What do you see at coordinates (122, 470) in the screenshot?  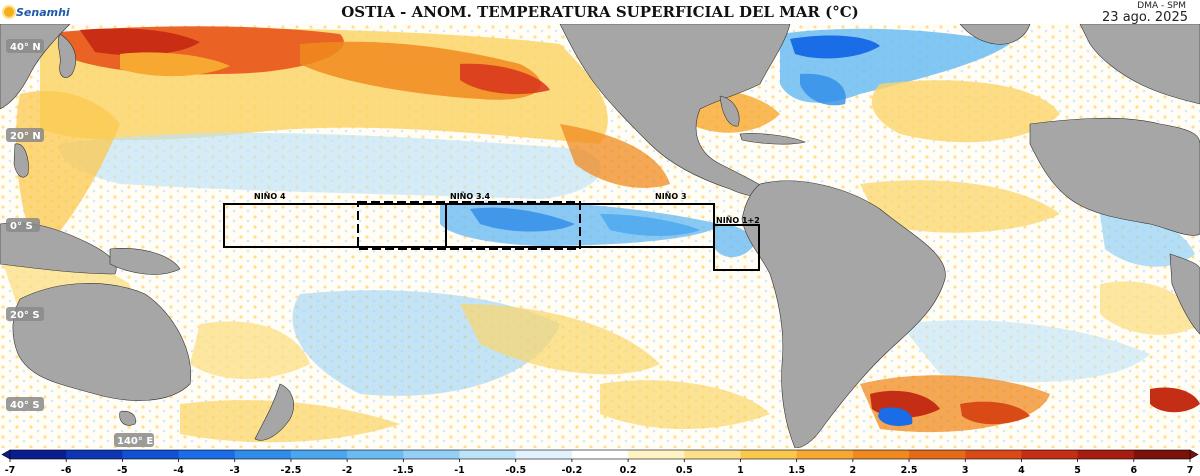 I see `colorbar-tick-label: -5` at bounding box center [122, 470].